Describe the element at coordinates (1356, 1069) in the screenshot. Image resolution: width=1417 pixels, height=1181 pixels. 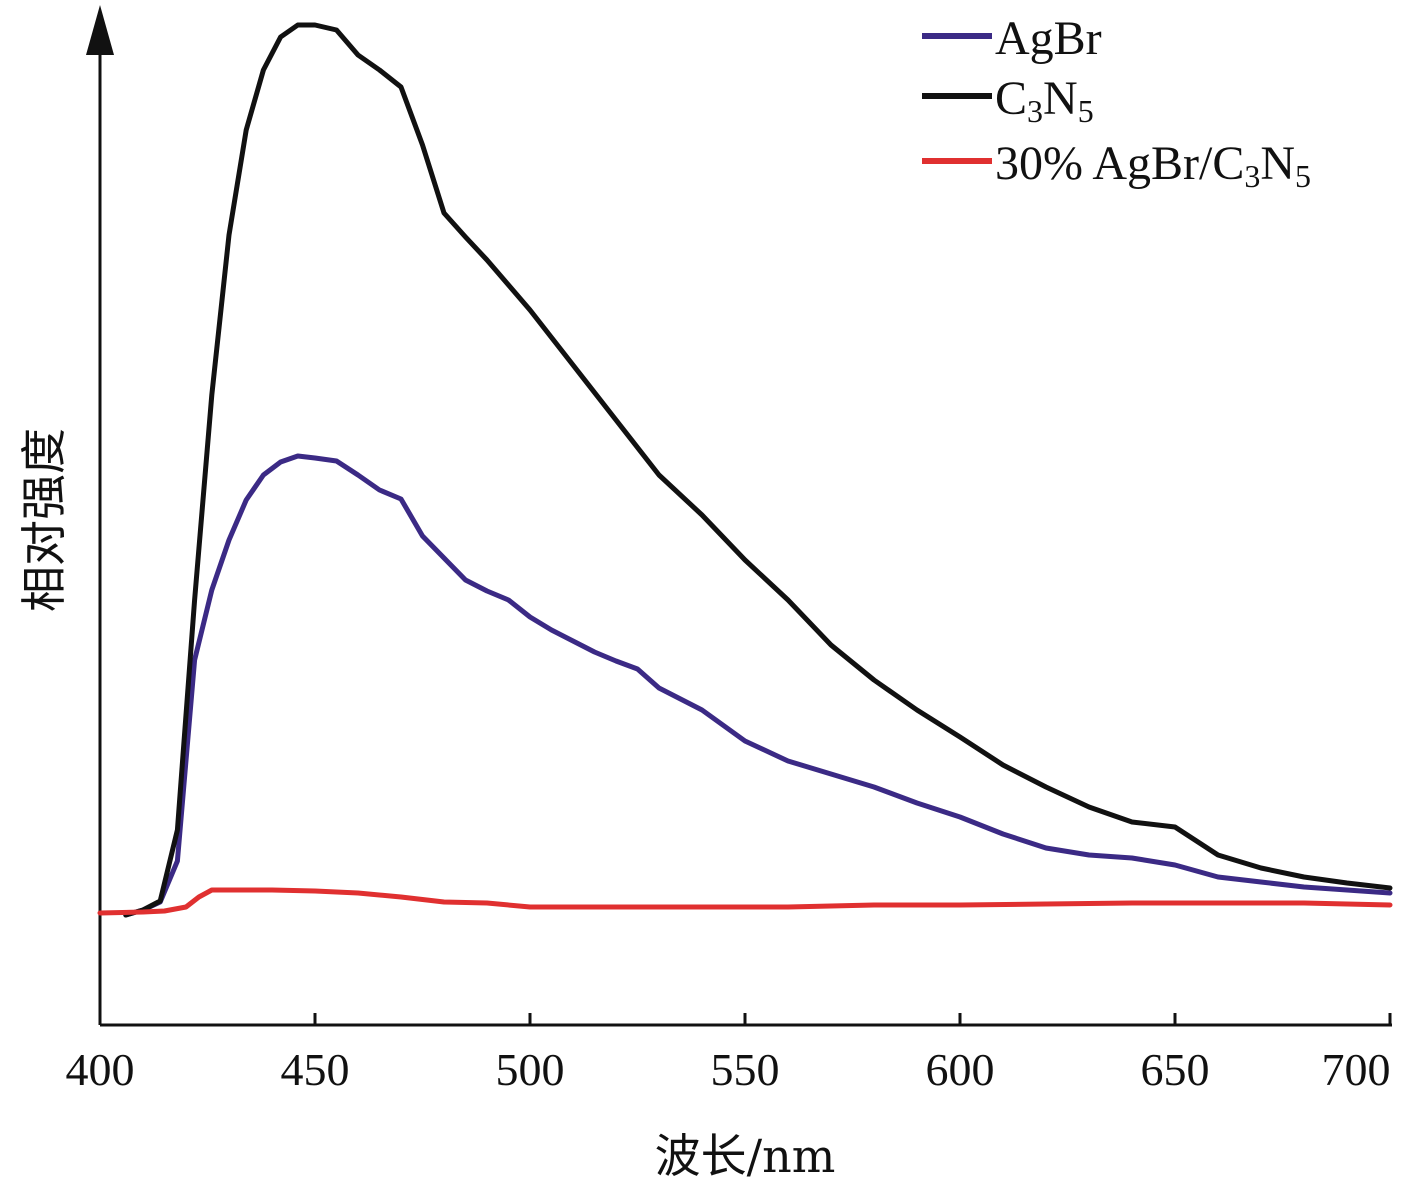
I see `x-tick-label: 700` at that location.